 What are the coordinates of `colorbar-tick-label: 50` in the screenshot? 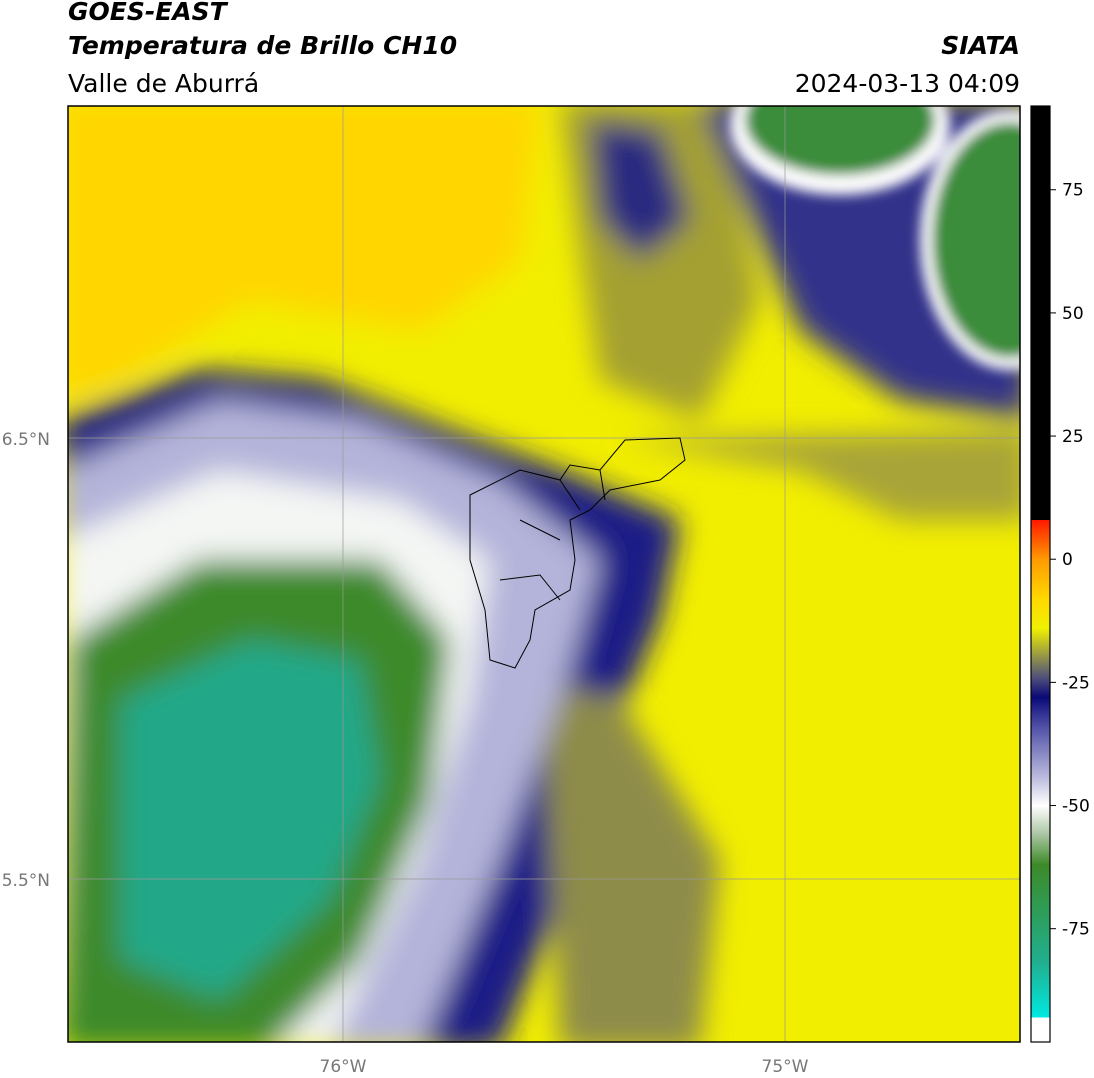 It's located at (1073, 314).